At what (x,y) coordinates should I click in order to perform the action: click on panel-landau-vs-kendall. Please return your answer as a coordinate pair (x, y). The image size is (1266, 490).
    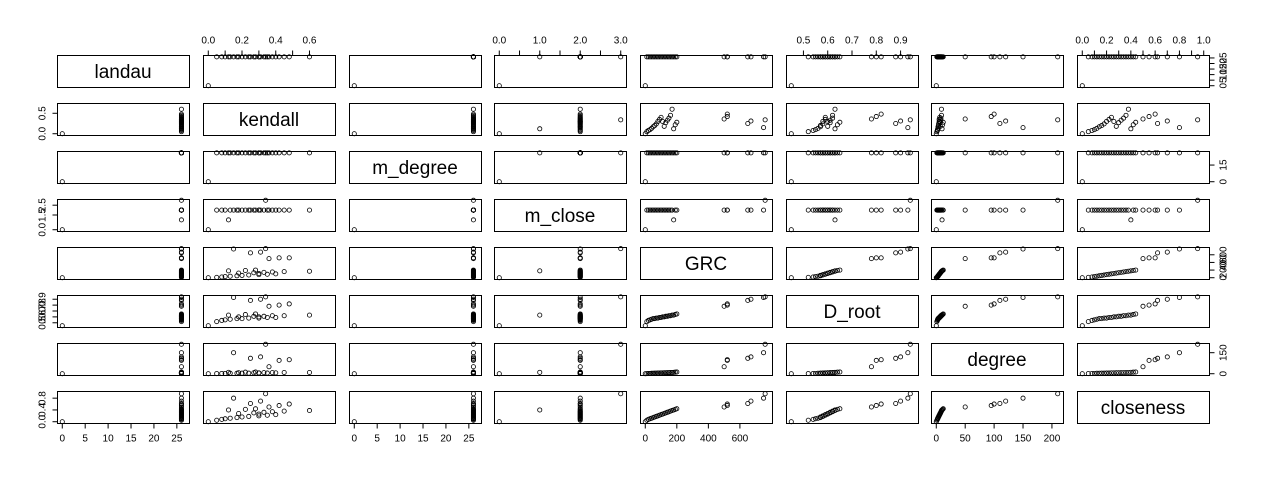
    Looking at the image, I should click on (269, 71).